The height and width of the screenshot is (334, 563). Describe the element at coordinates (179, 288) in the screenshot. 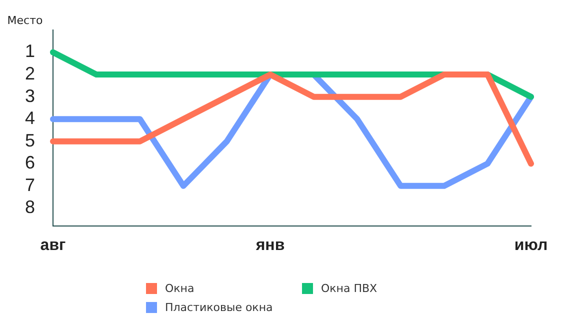

I see `legend-label: Окна` at that location.